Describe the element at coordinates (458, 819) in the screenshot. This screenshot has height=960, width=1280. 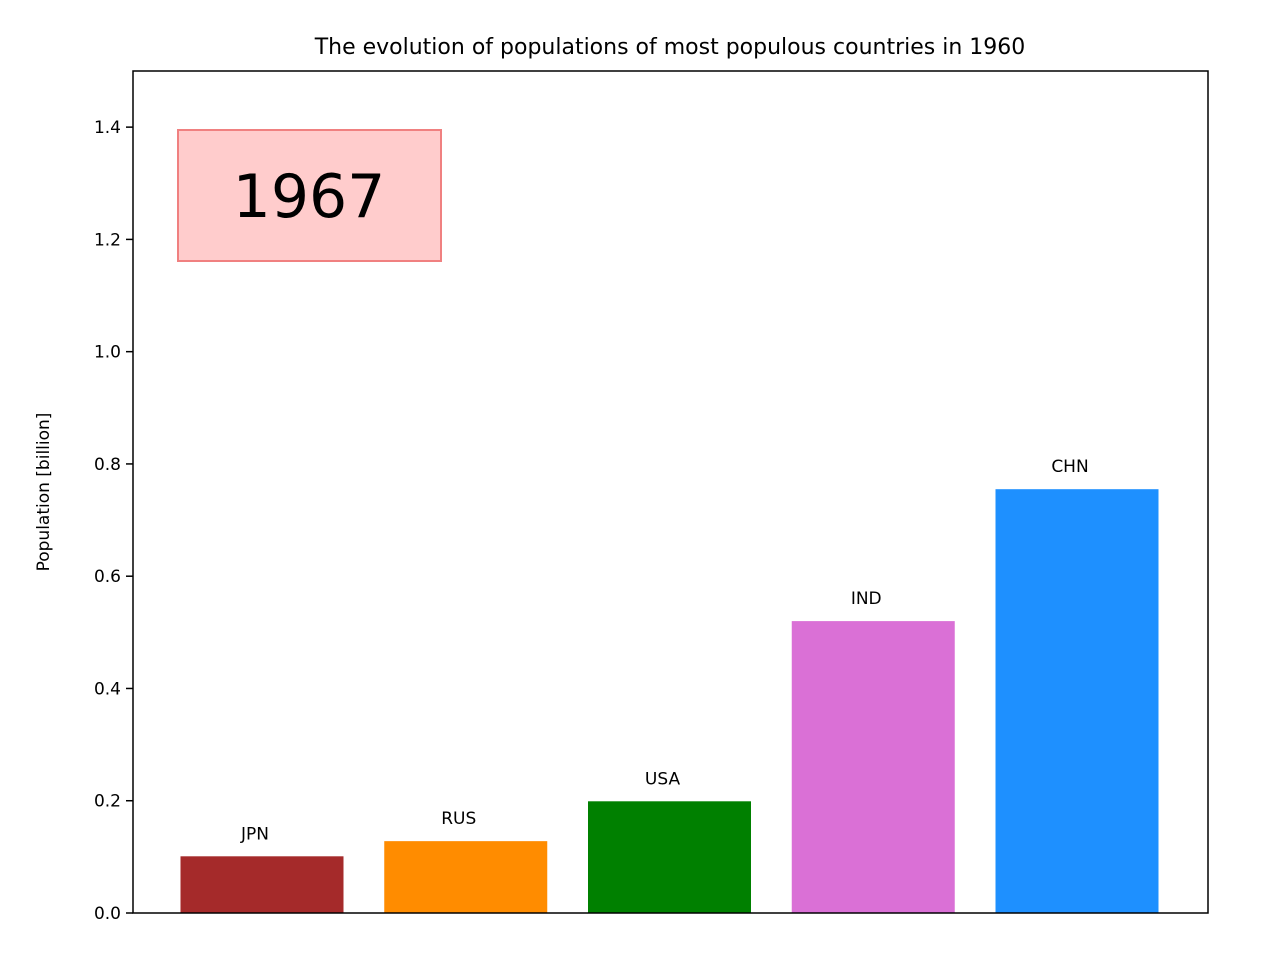
I see `bar-label-rus: RUS` at that location.